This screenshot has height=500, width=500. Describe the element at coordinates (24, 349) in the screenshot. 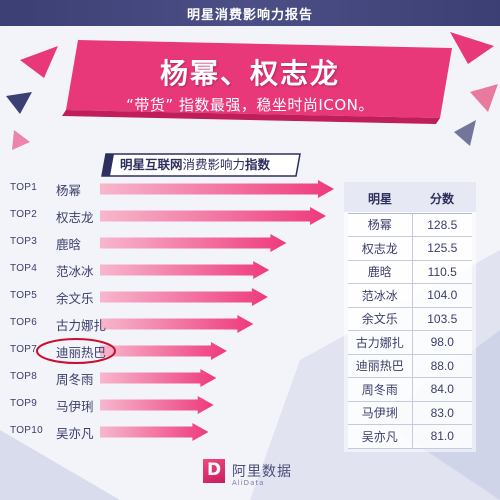

I see `rank-label-7: TOP7` at that location.